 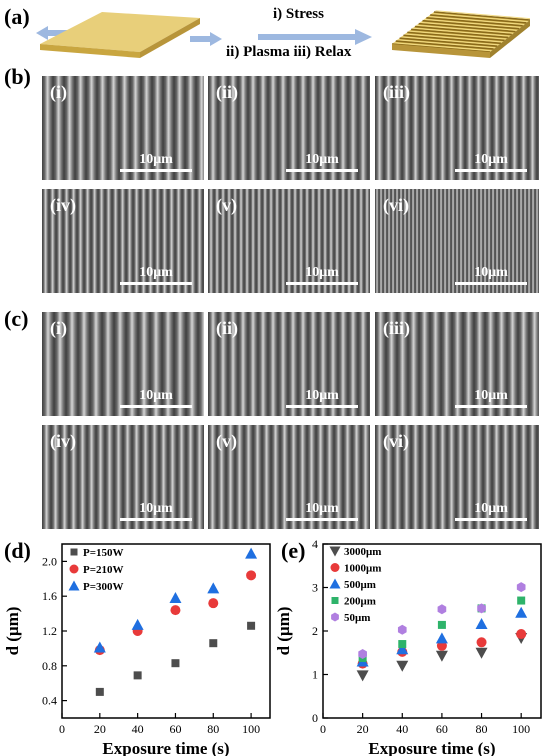 What do you see at coordinates (457, 128) in the screenshot?
I see `panel-b-sem-image-iii: (iii) 10μm` at bounding box center [457, 128].